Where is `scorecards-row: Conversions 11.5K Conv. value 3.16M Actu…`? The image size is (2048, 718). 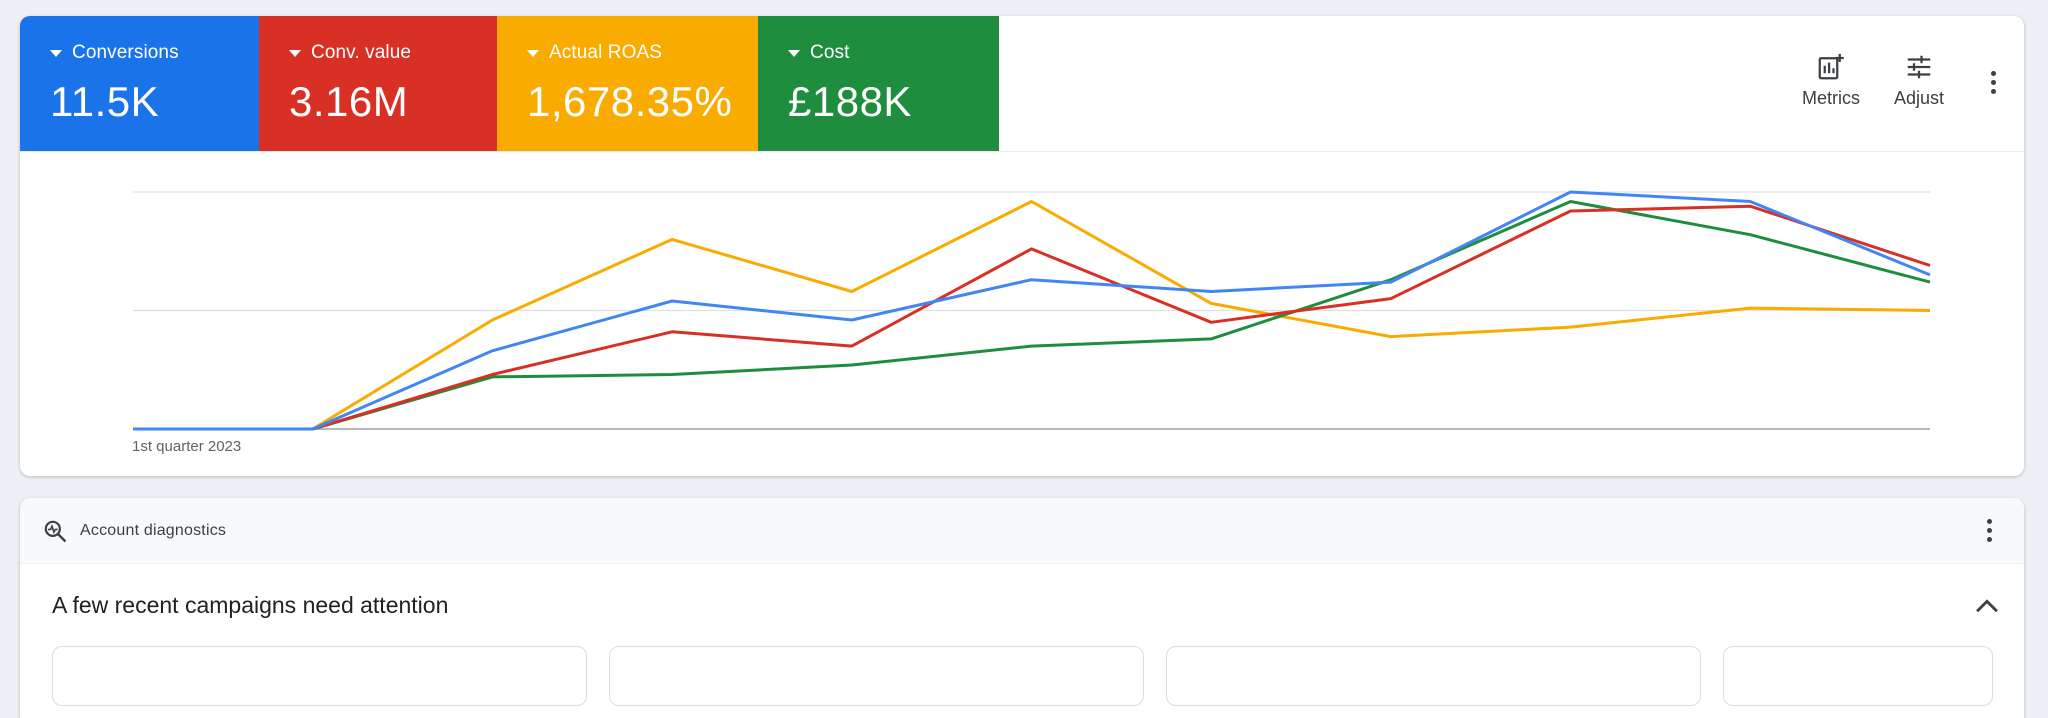
scorecards-row: Conversions 11.5K Conv. value 3.16M Actu… is located at coordinates (509, 83).